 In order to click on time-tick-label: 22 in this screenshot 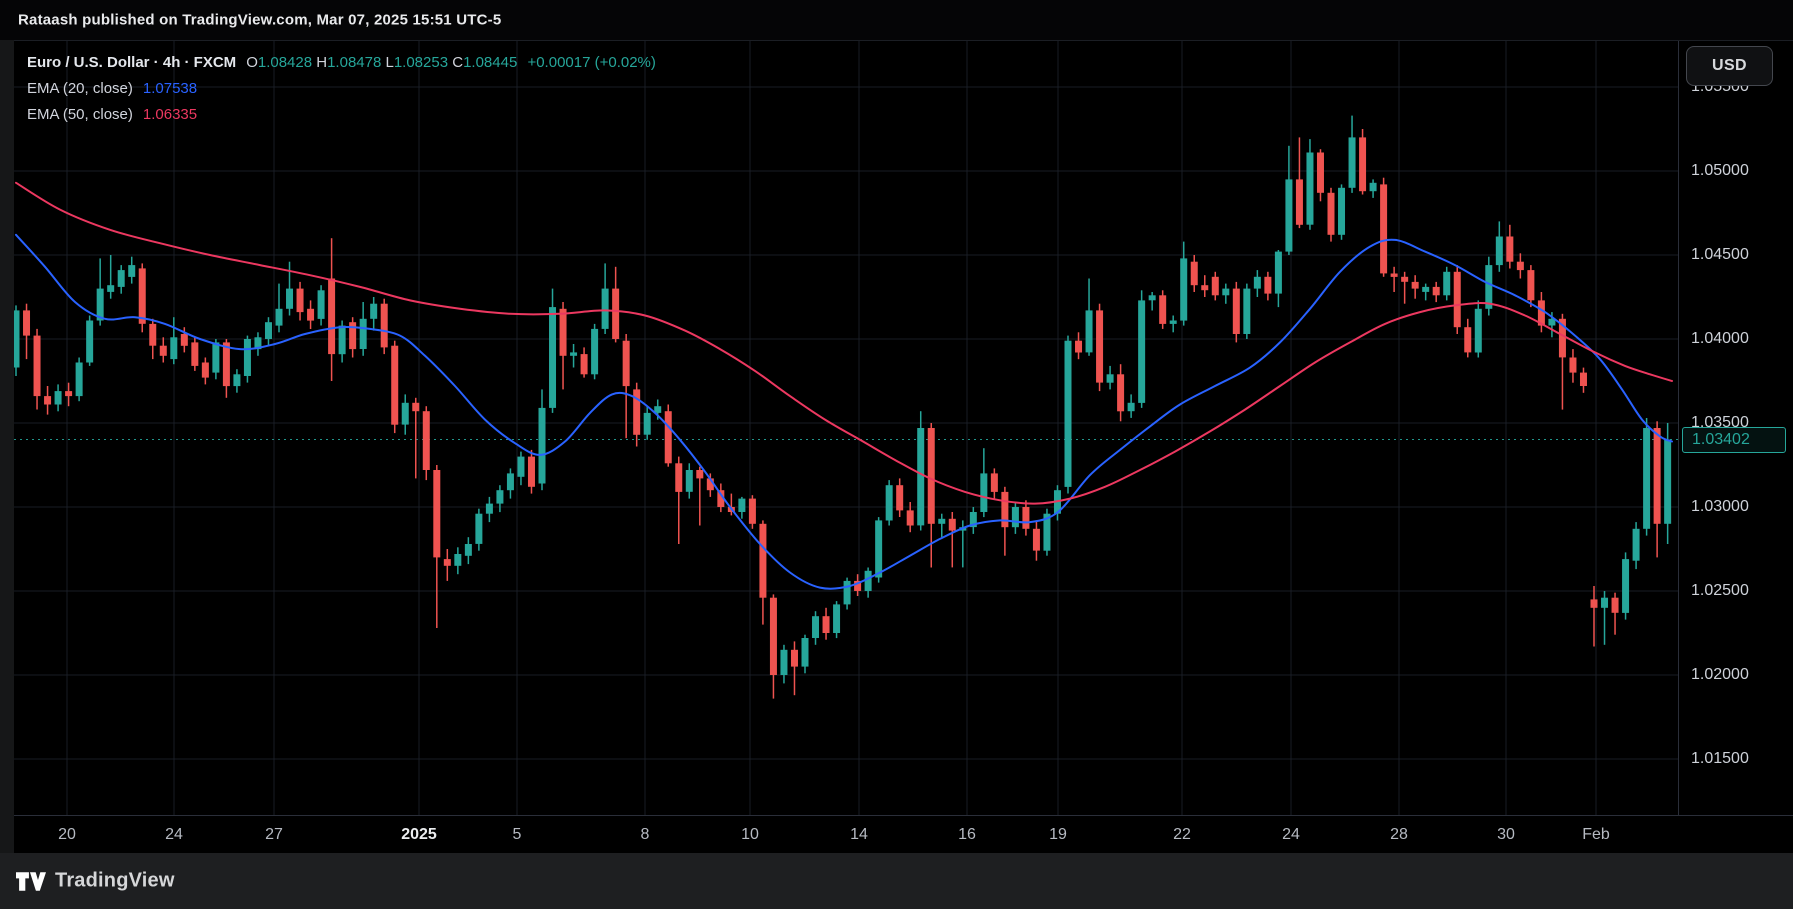, I will do `click(1182, 834)`.